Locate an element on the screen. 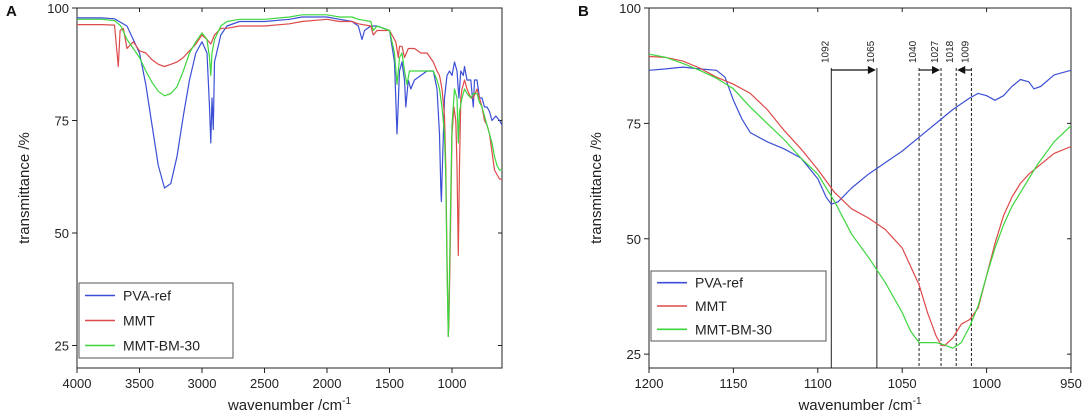  marker-label-1009: 1009 is located at coordinates (965, 51).